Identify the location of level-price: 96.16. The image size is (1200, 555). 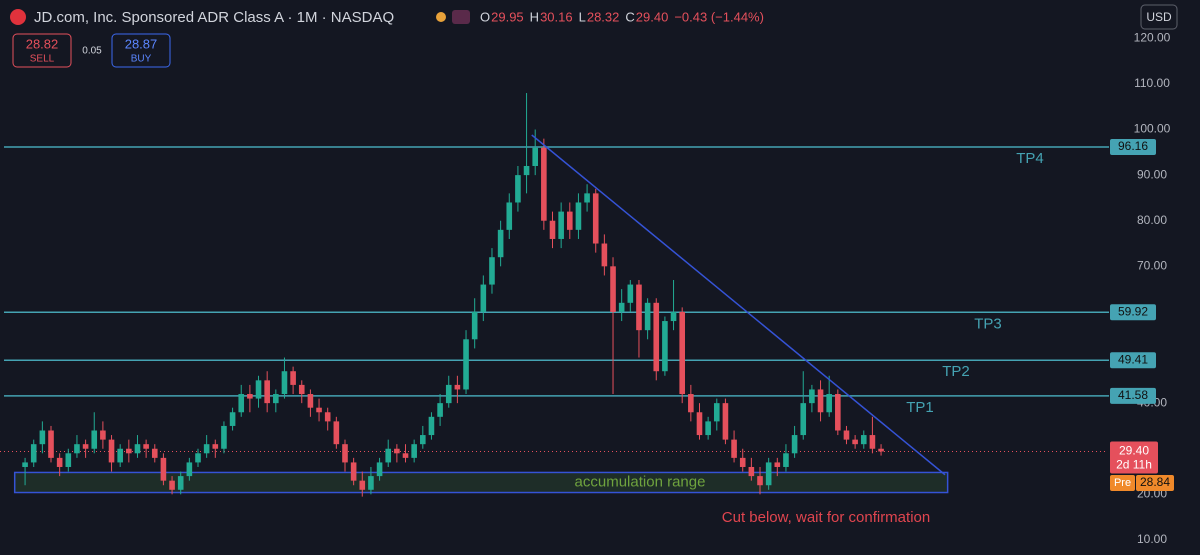
(1133, 146).